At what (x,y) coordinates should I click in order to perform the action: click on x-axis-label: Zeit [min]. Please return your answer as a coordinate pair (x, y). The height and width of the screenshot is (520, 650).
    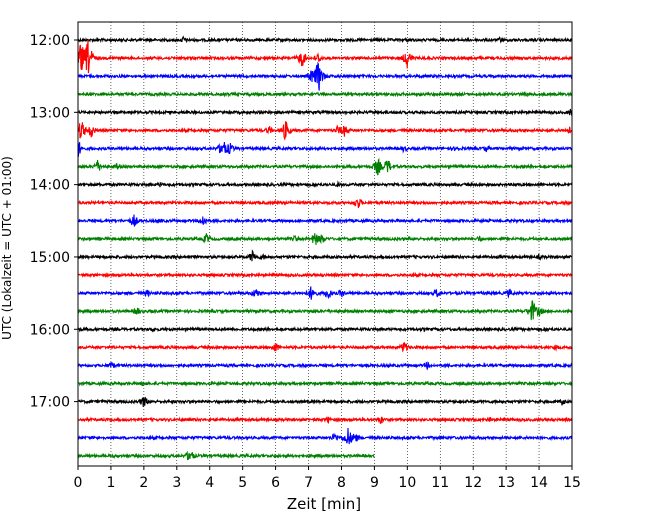
    Looking at the image, I should click on (324, 504).